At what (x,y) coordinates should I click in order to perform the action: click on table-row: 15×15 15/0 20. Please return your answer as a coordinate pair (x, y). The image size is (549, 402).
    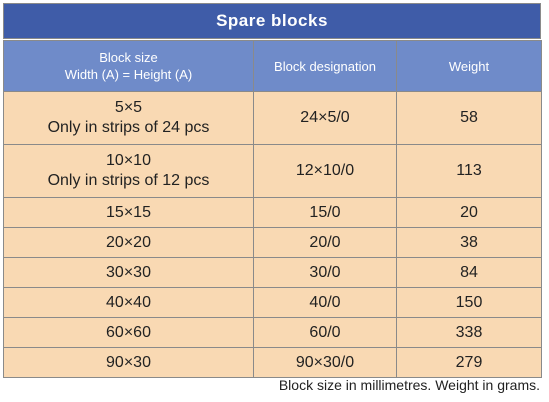
    Looking at the image, I should click on (272, 212).